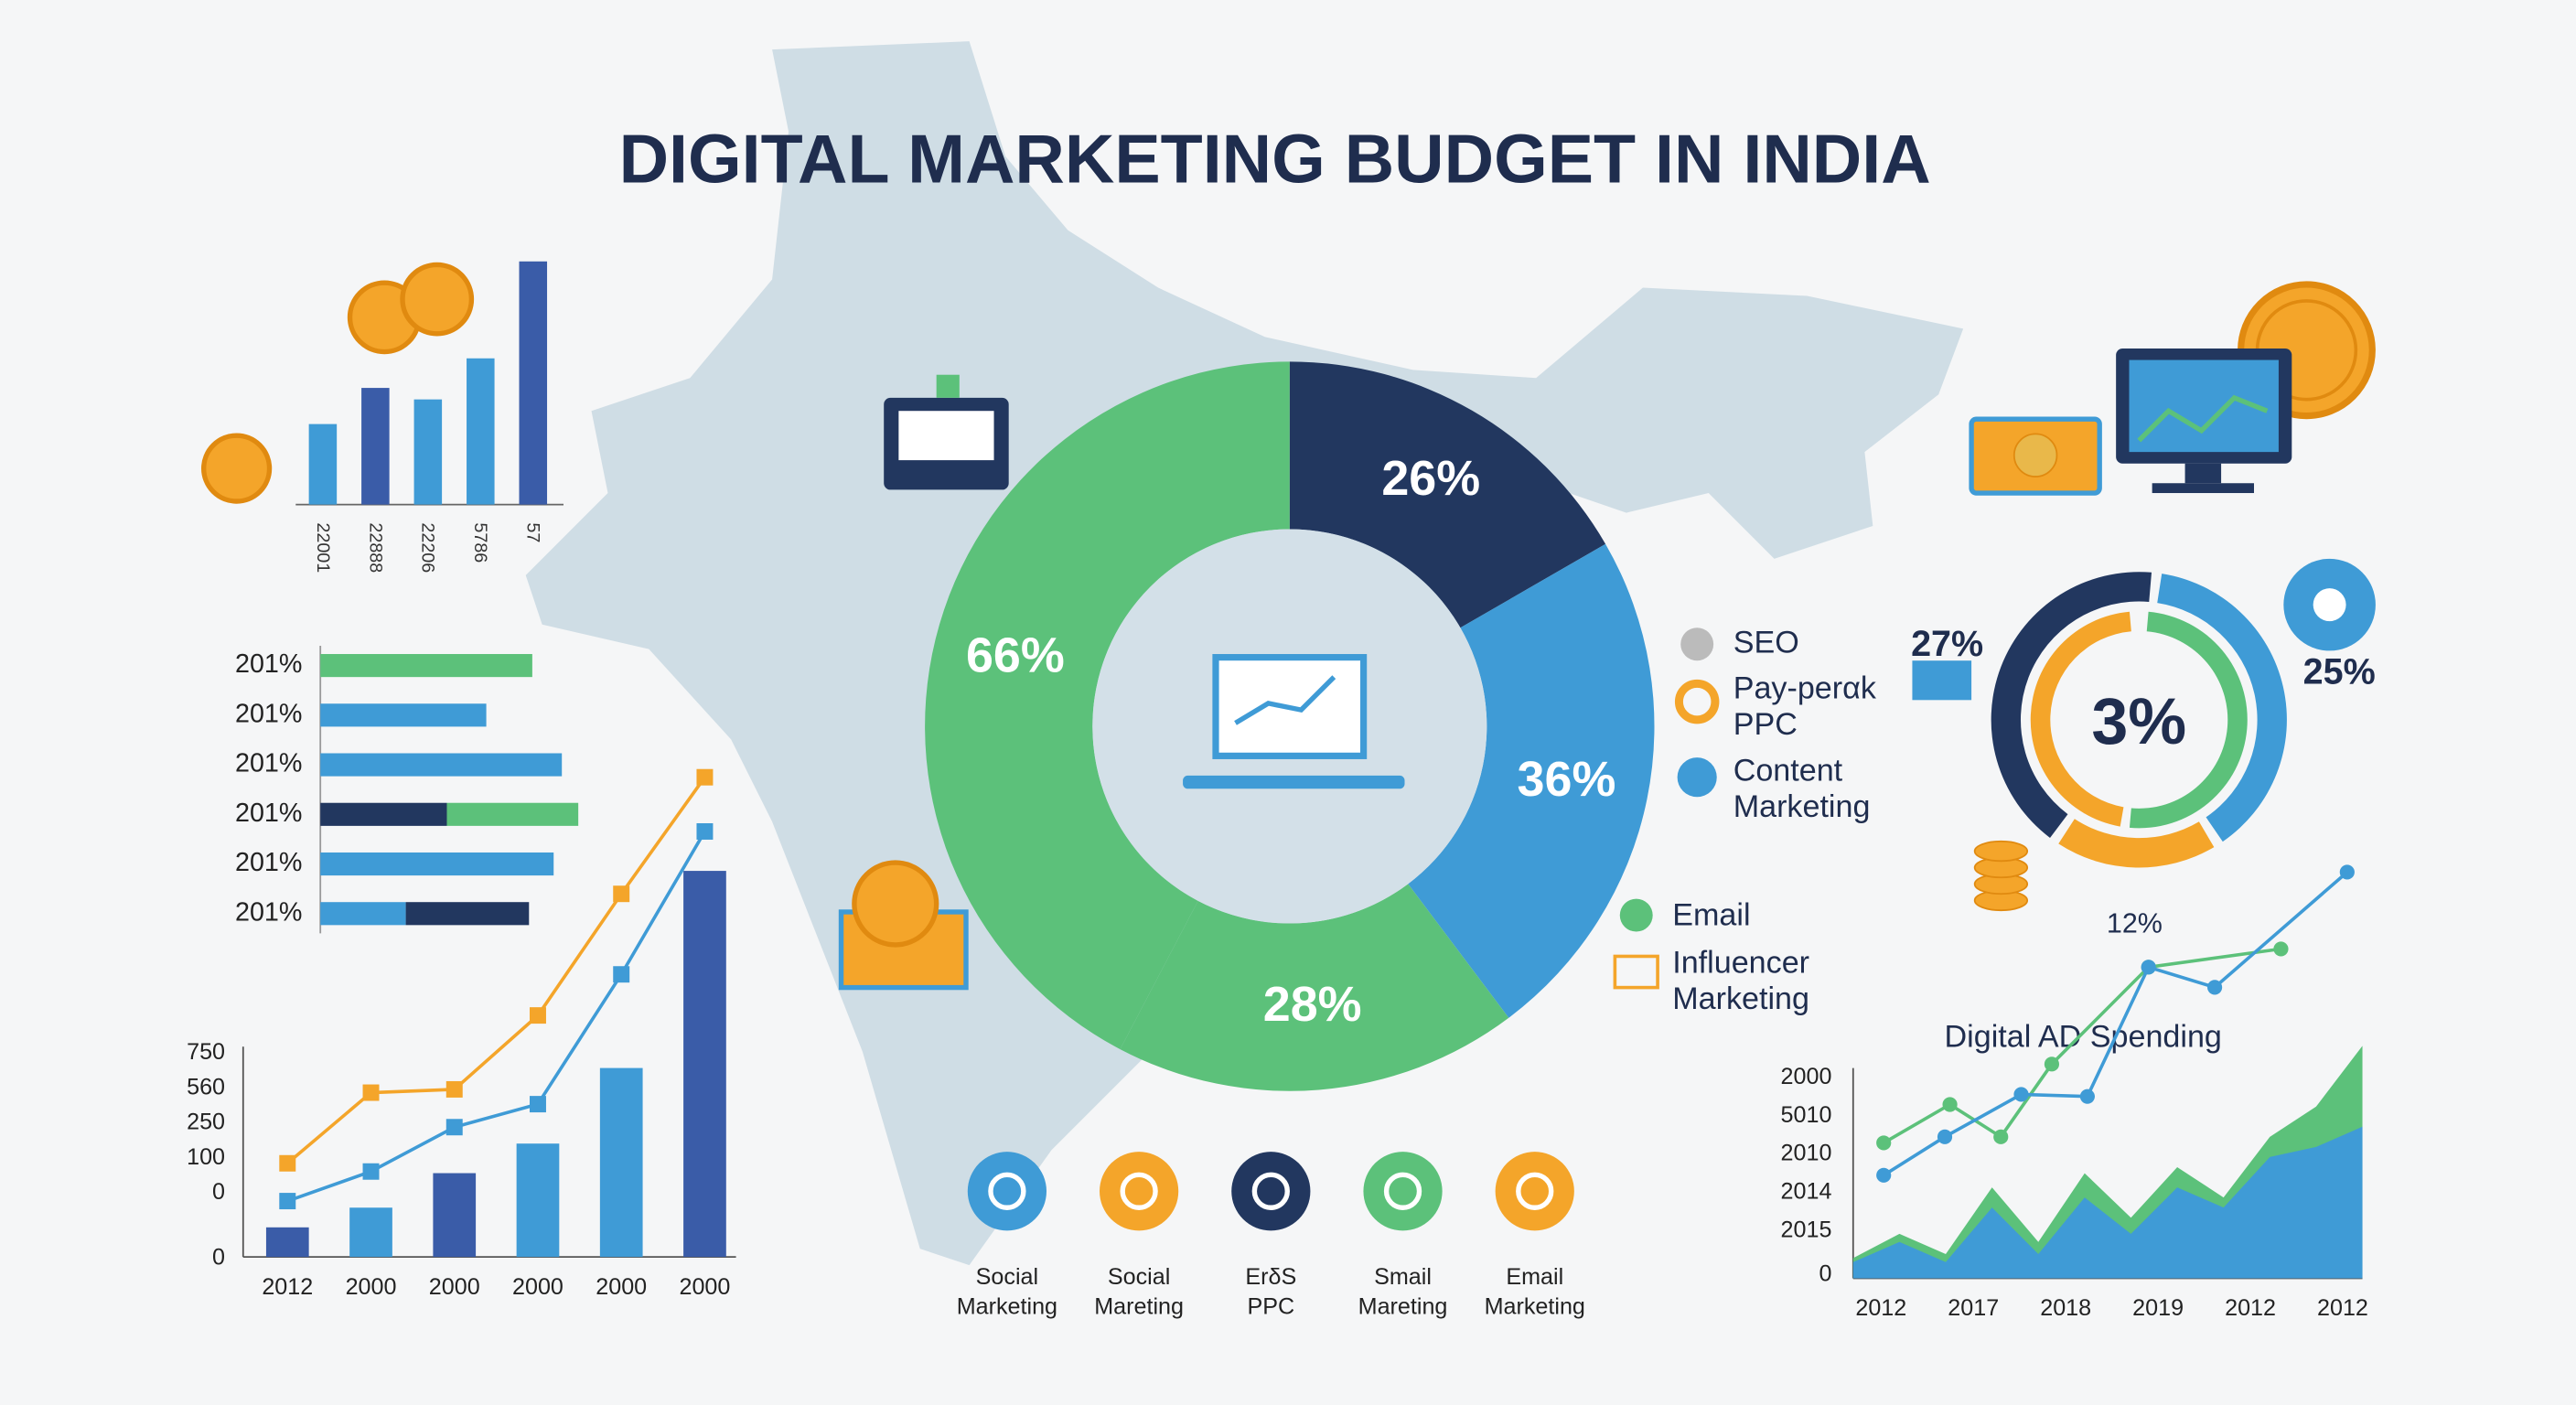 This screenshot has height=1405, width=2576. I want to click on x-tick-label: 2017, so click(1974, 1308).